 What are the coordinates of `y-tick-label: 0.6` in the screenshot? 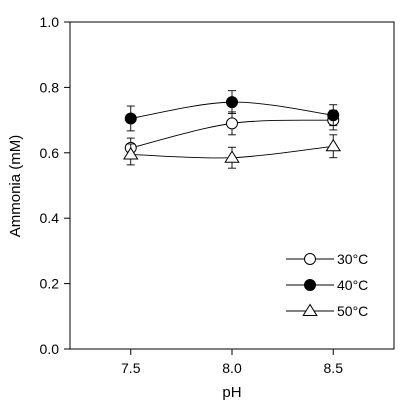 It's located at (50, 153).